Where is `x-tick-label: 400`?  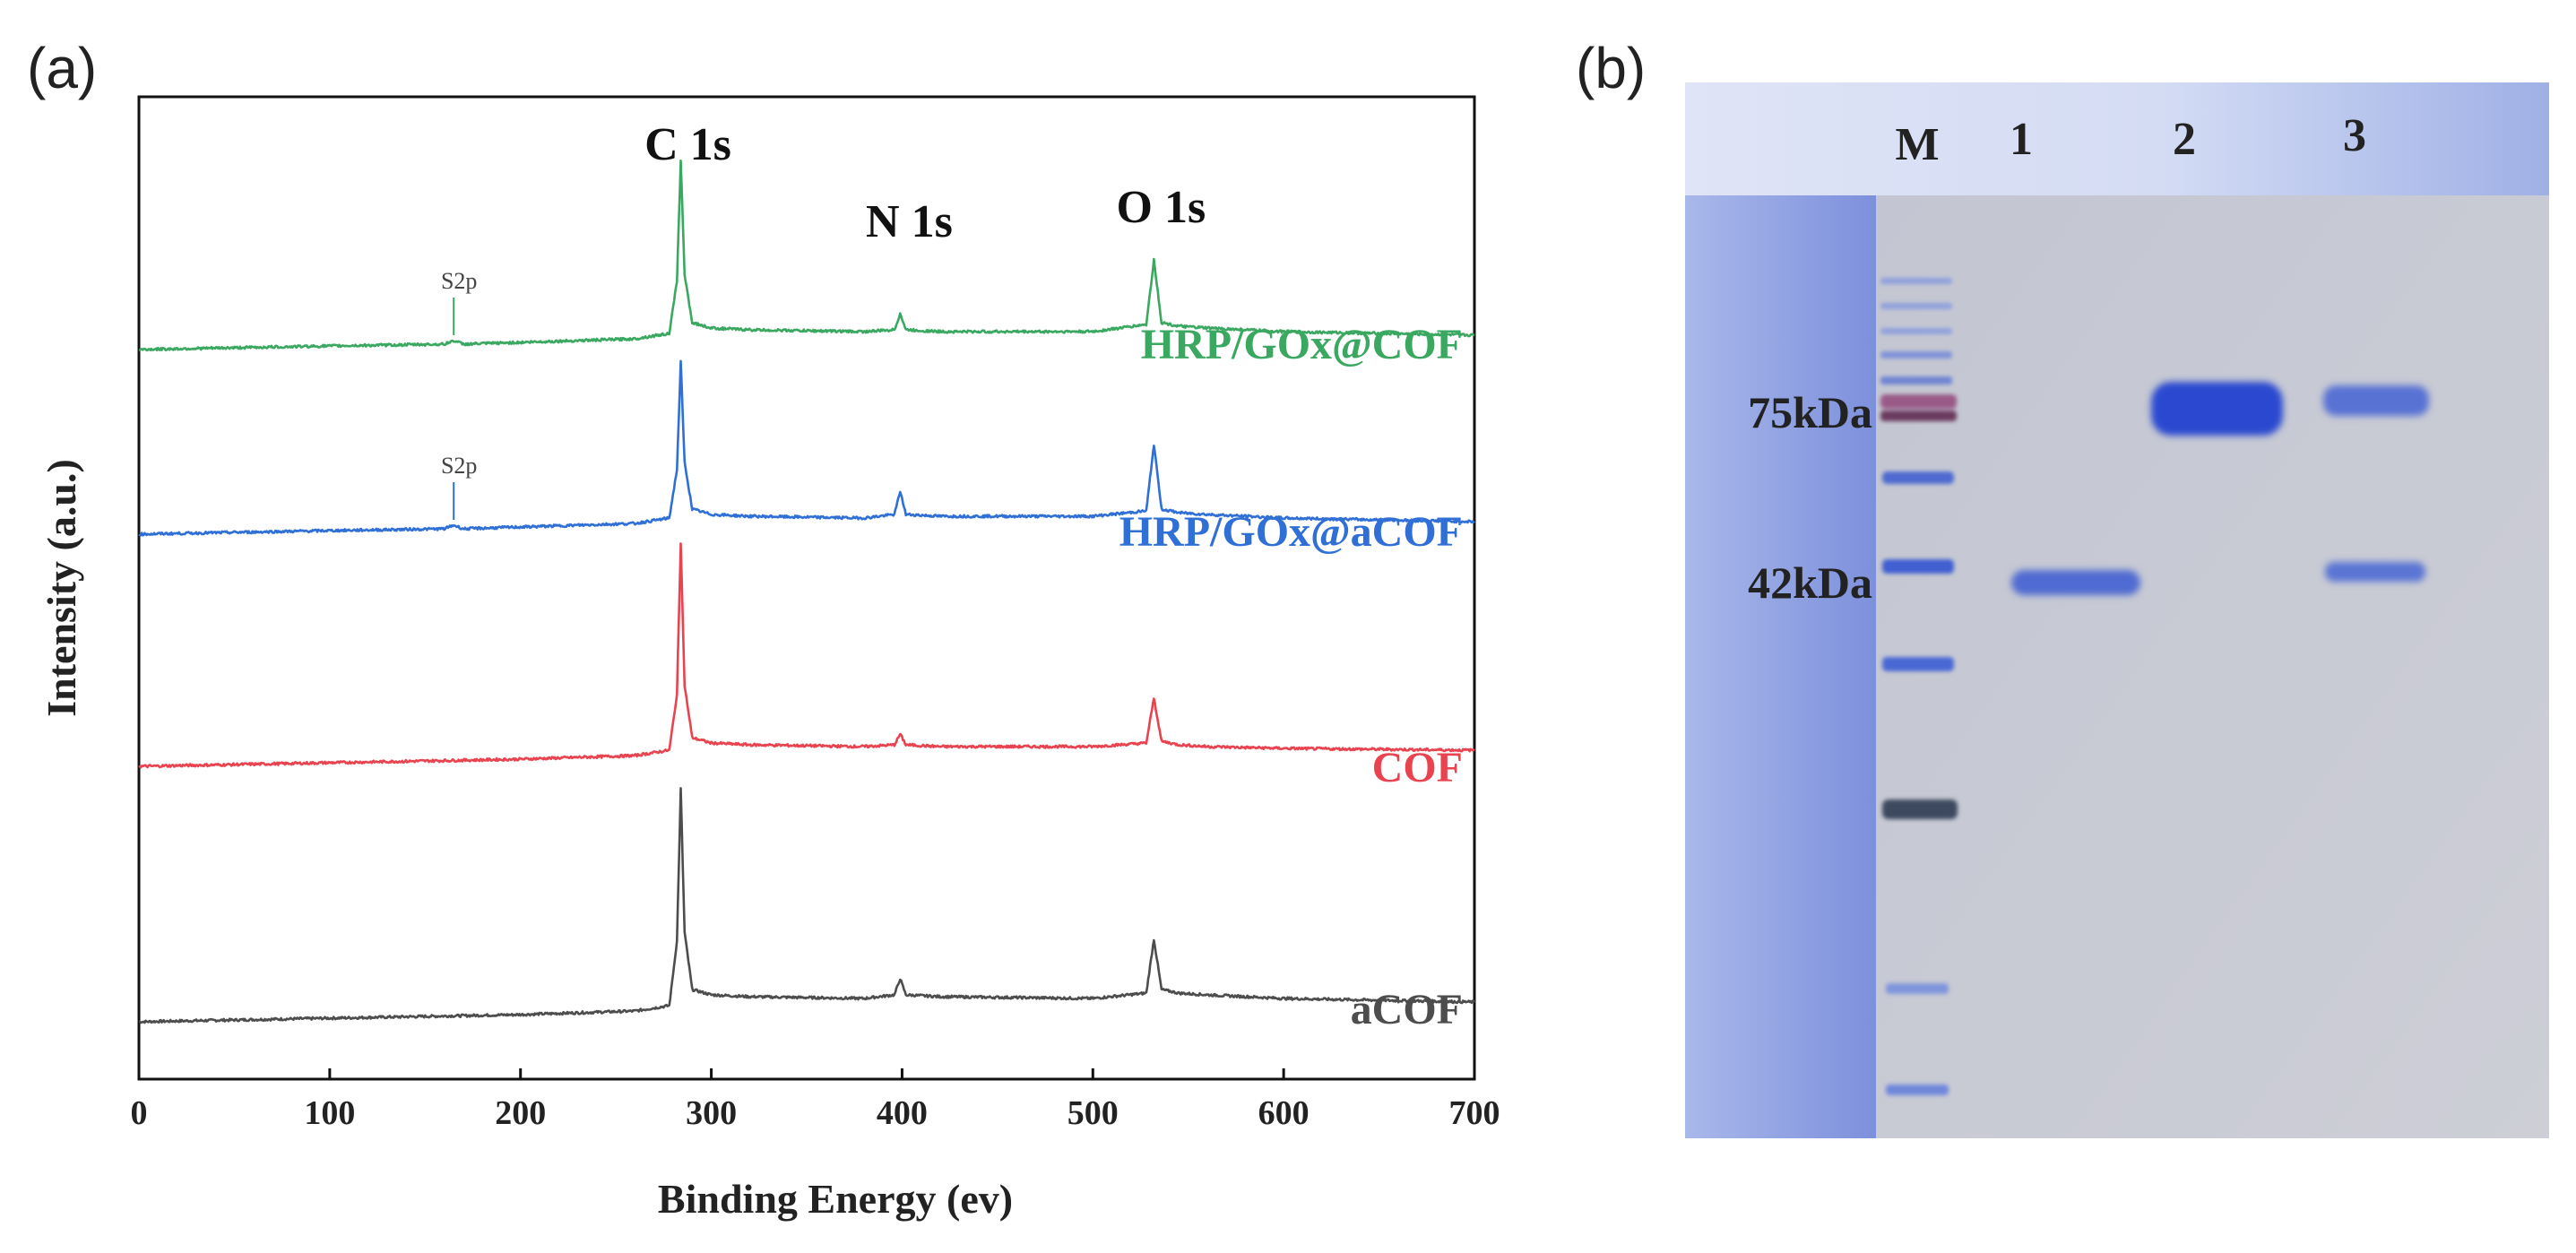 x-tick-label: 400 is located at coordinates (902, 1113).